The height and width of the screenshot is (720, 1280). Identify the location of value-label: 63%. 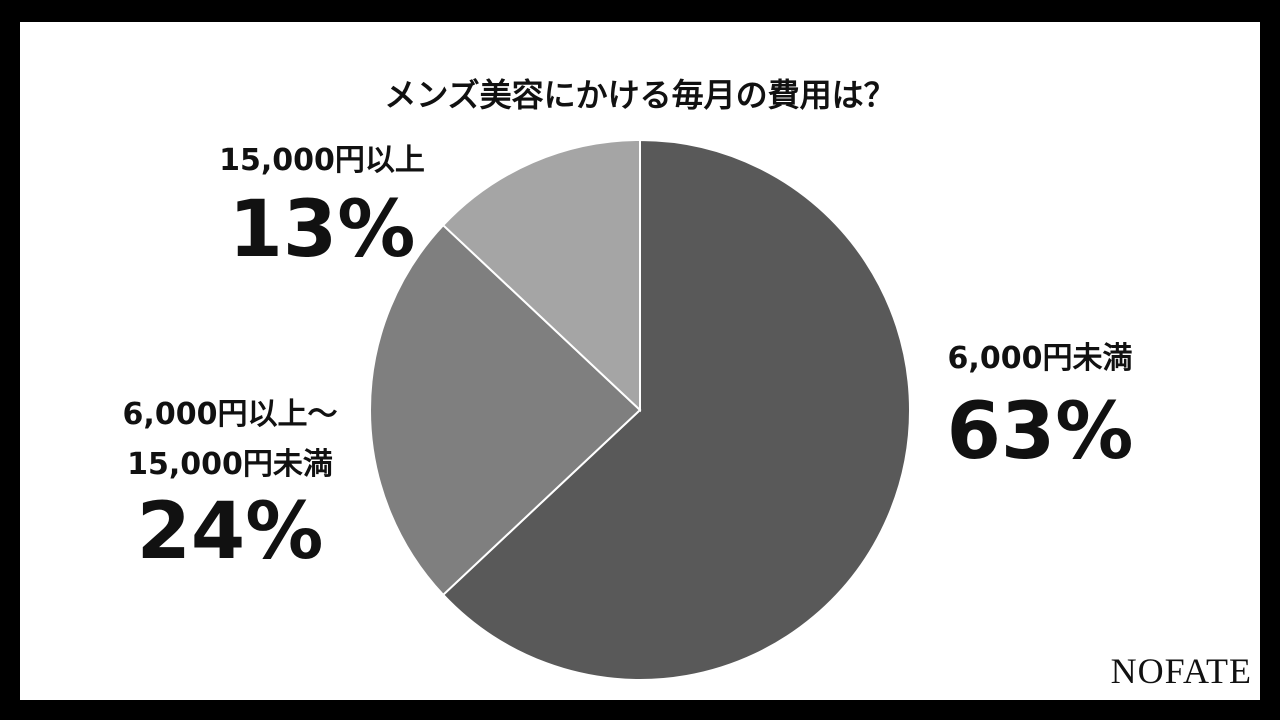
(1040, 432).